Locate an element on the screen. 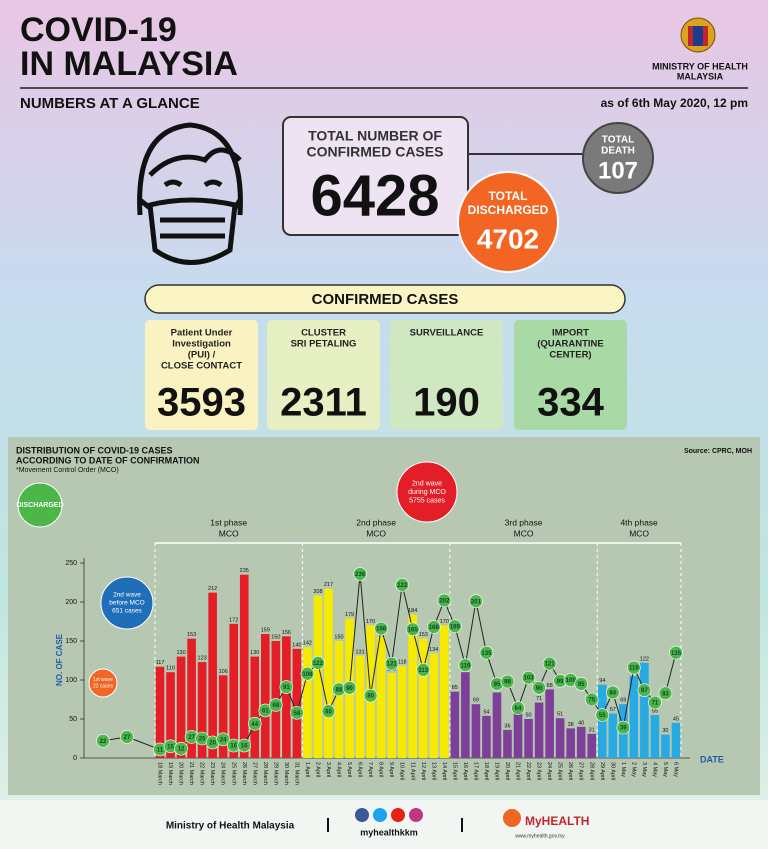 Image resolution: width=768 pixels, height=849 pixels. phase-label: 2nd phase is located at coordinates (376, 522).